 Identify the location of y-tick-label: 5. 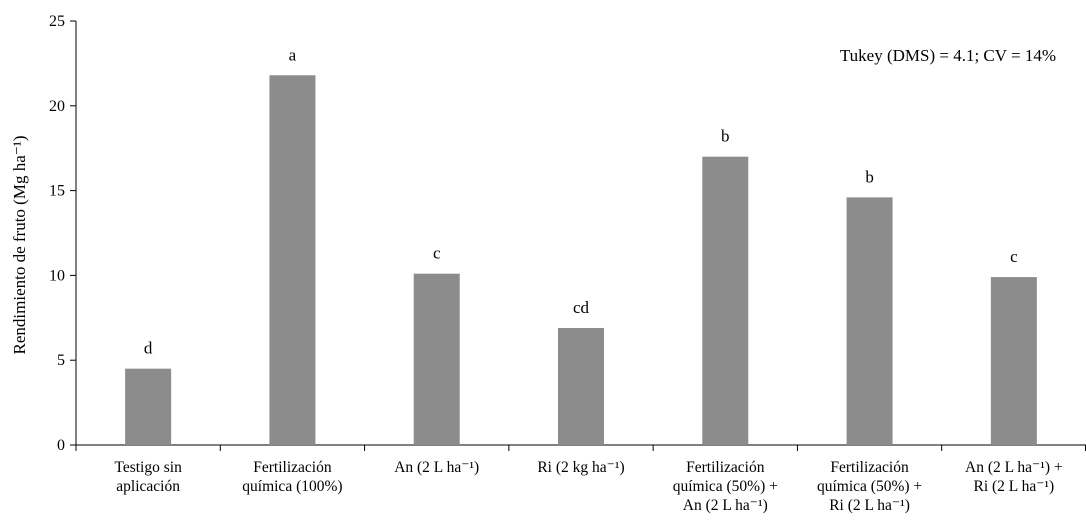
(61, 360).